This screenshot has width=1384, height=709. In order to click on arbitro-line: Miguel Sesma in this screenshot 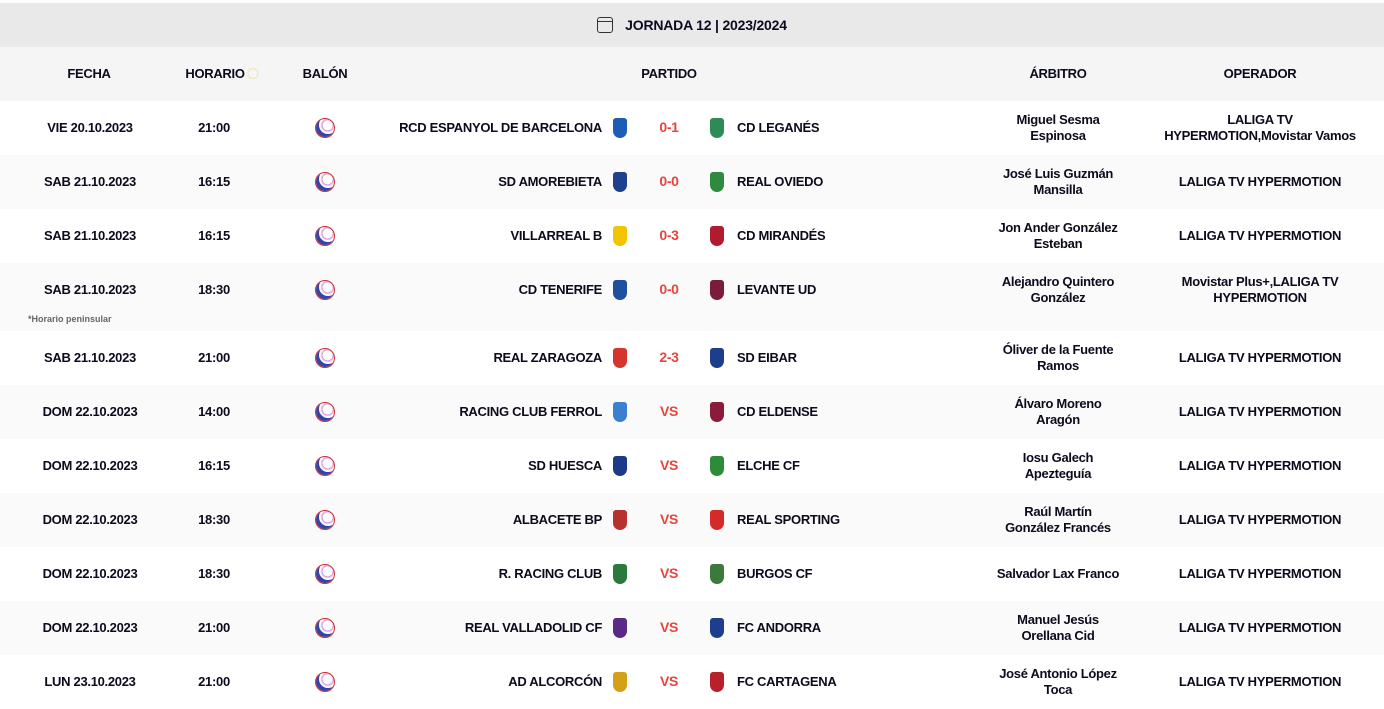, I will do `click(1058, 119)`.